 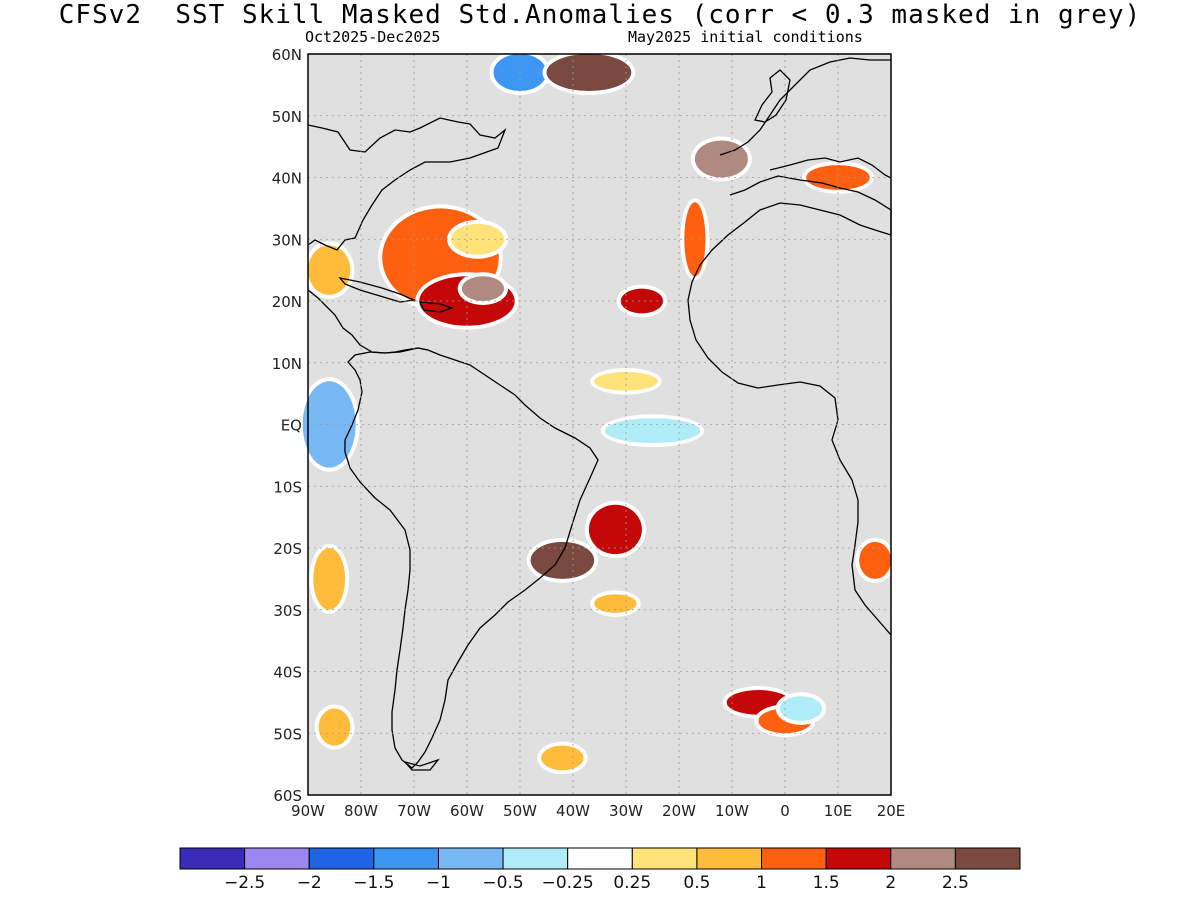 What do you see at coordinates (721, 159) in the screenshot?
I see `anomaly-iberian-strong` at bounding box center [721, 159].